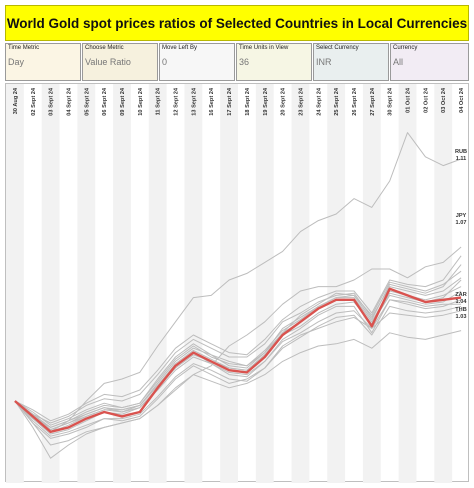  What do you see at coordinates (462, 100) in the screenshot?
I see `x-tick-label: 04 Oct 24` at bounding box center [462, 100].